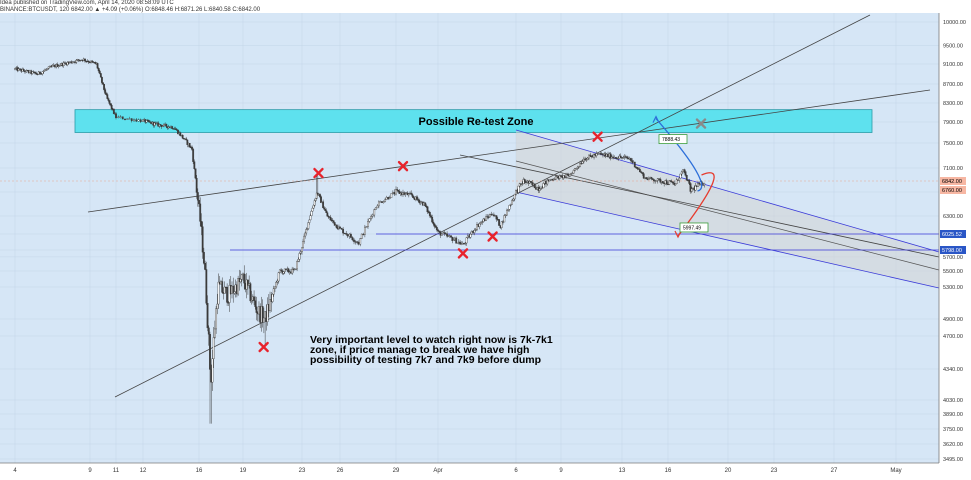 Image resolution: width=971 pixels, height=480 pixels. I want to click on channel-bottom-line, so click(727, 240).